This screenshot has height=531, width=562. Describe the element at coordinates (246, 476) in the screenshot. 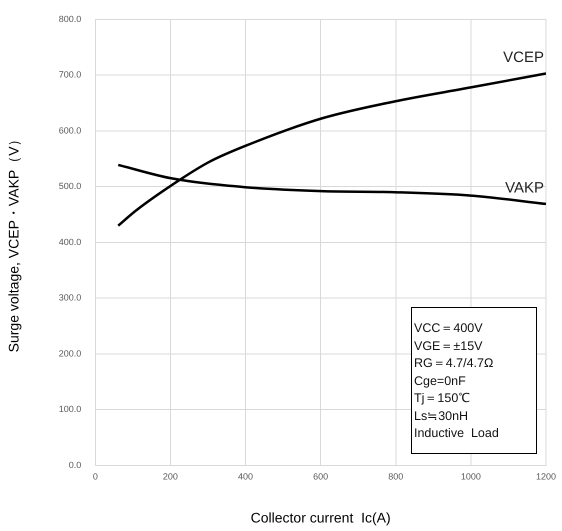

I see `x-tick-label: 400` at that location.